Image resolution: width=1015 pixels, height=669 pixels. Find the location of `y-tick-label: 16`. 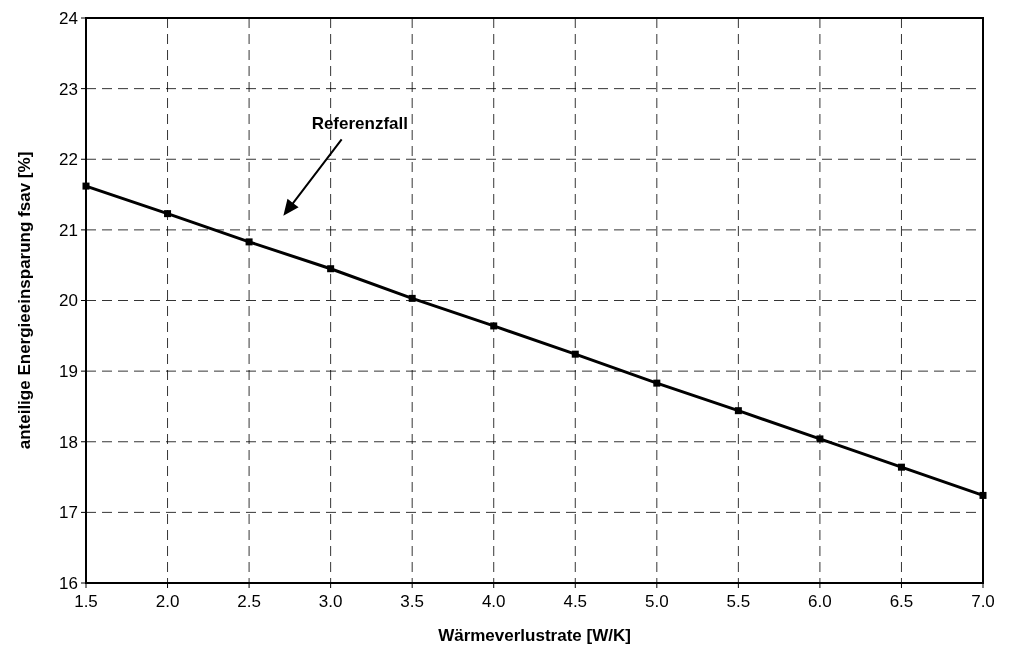

y-tick-label: 16 is located at coordinates (68, 583).